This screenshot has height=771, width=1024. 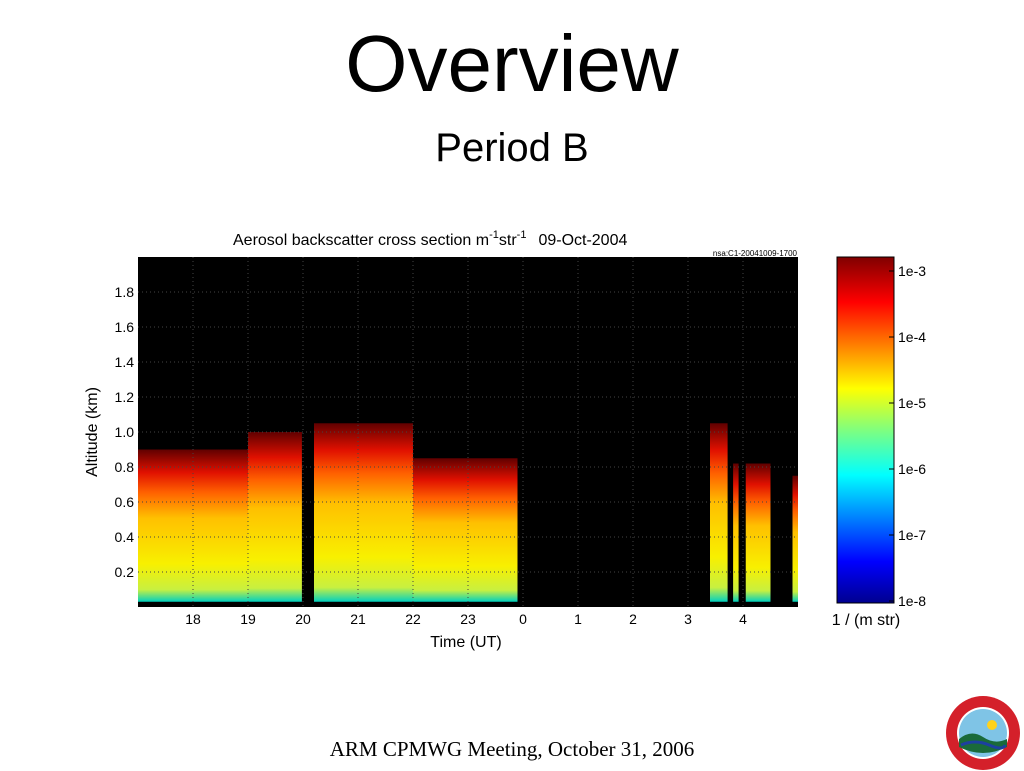 What do you see at coordinates (125, 502) in the screenshot?
I see `y-tick-label: 0.6` at bounding box center [125, 502].